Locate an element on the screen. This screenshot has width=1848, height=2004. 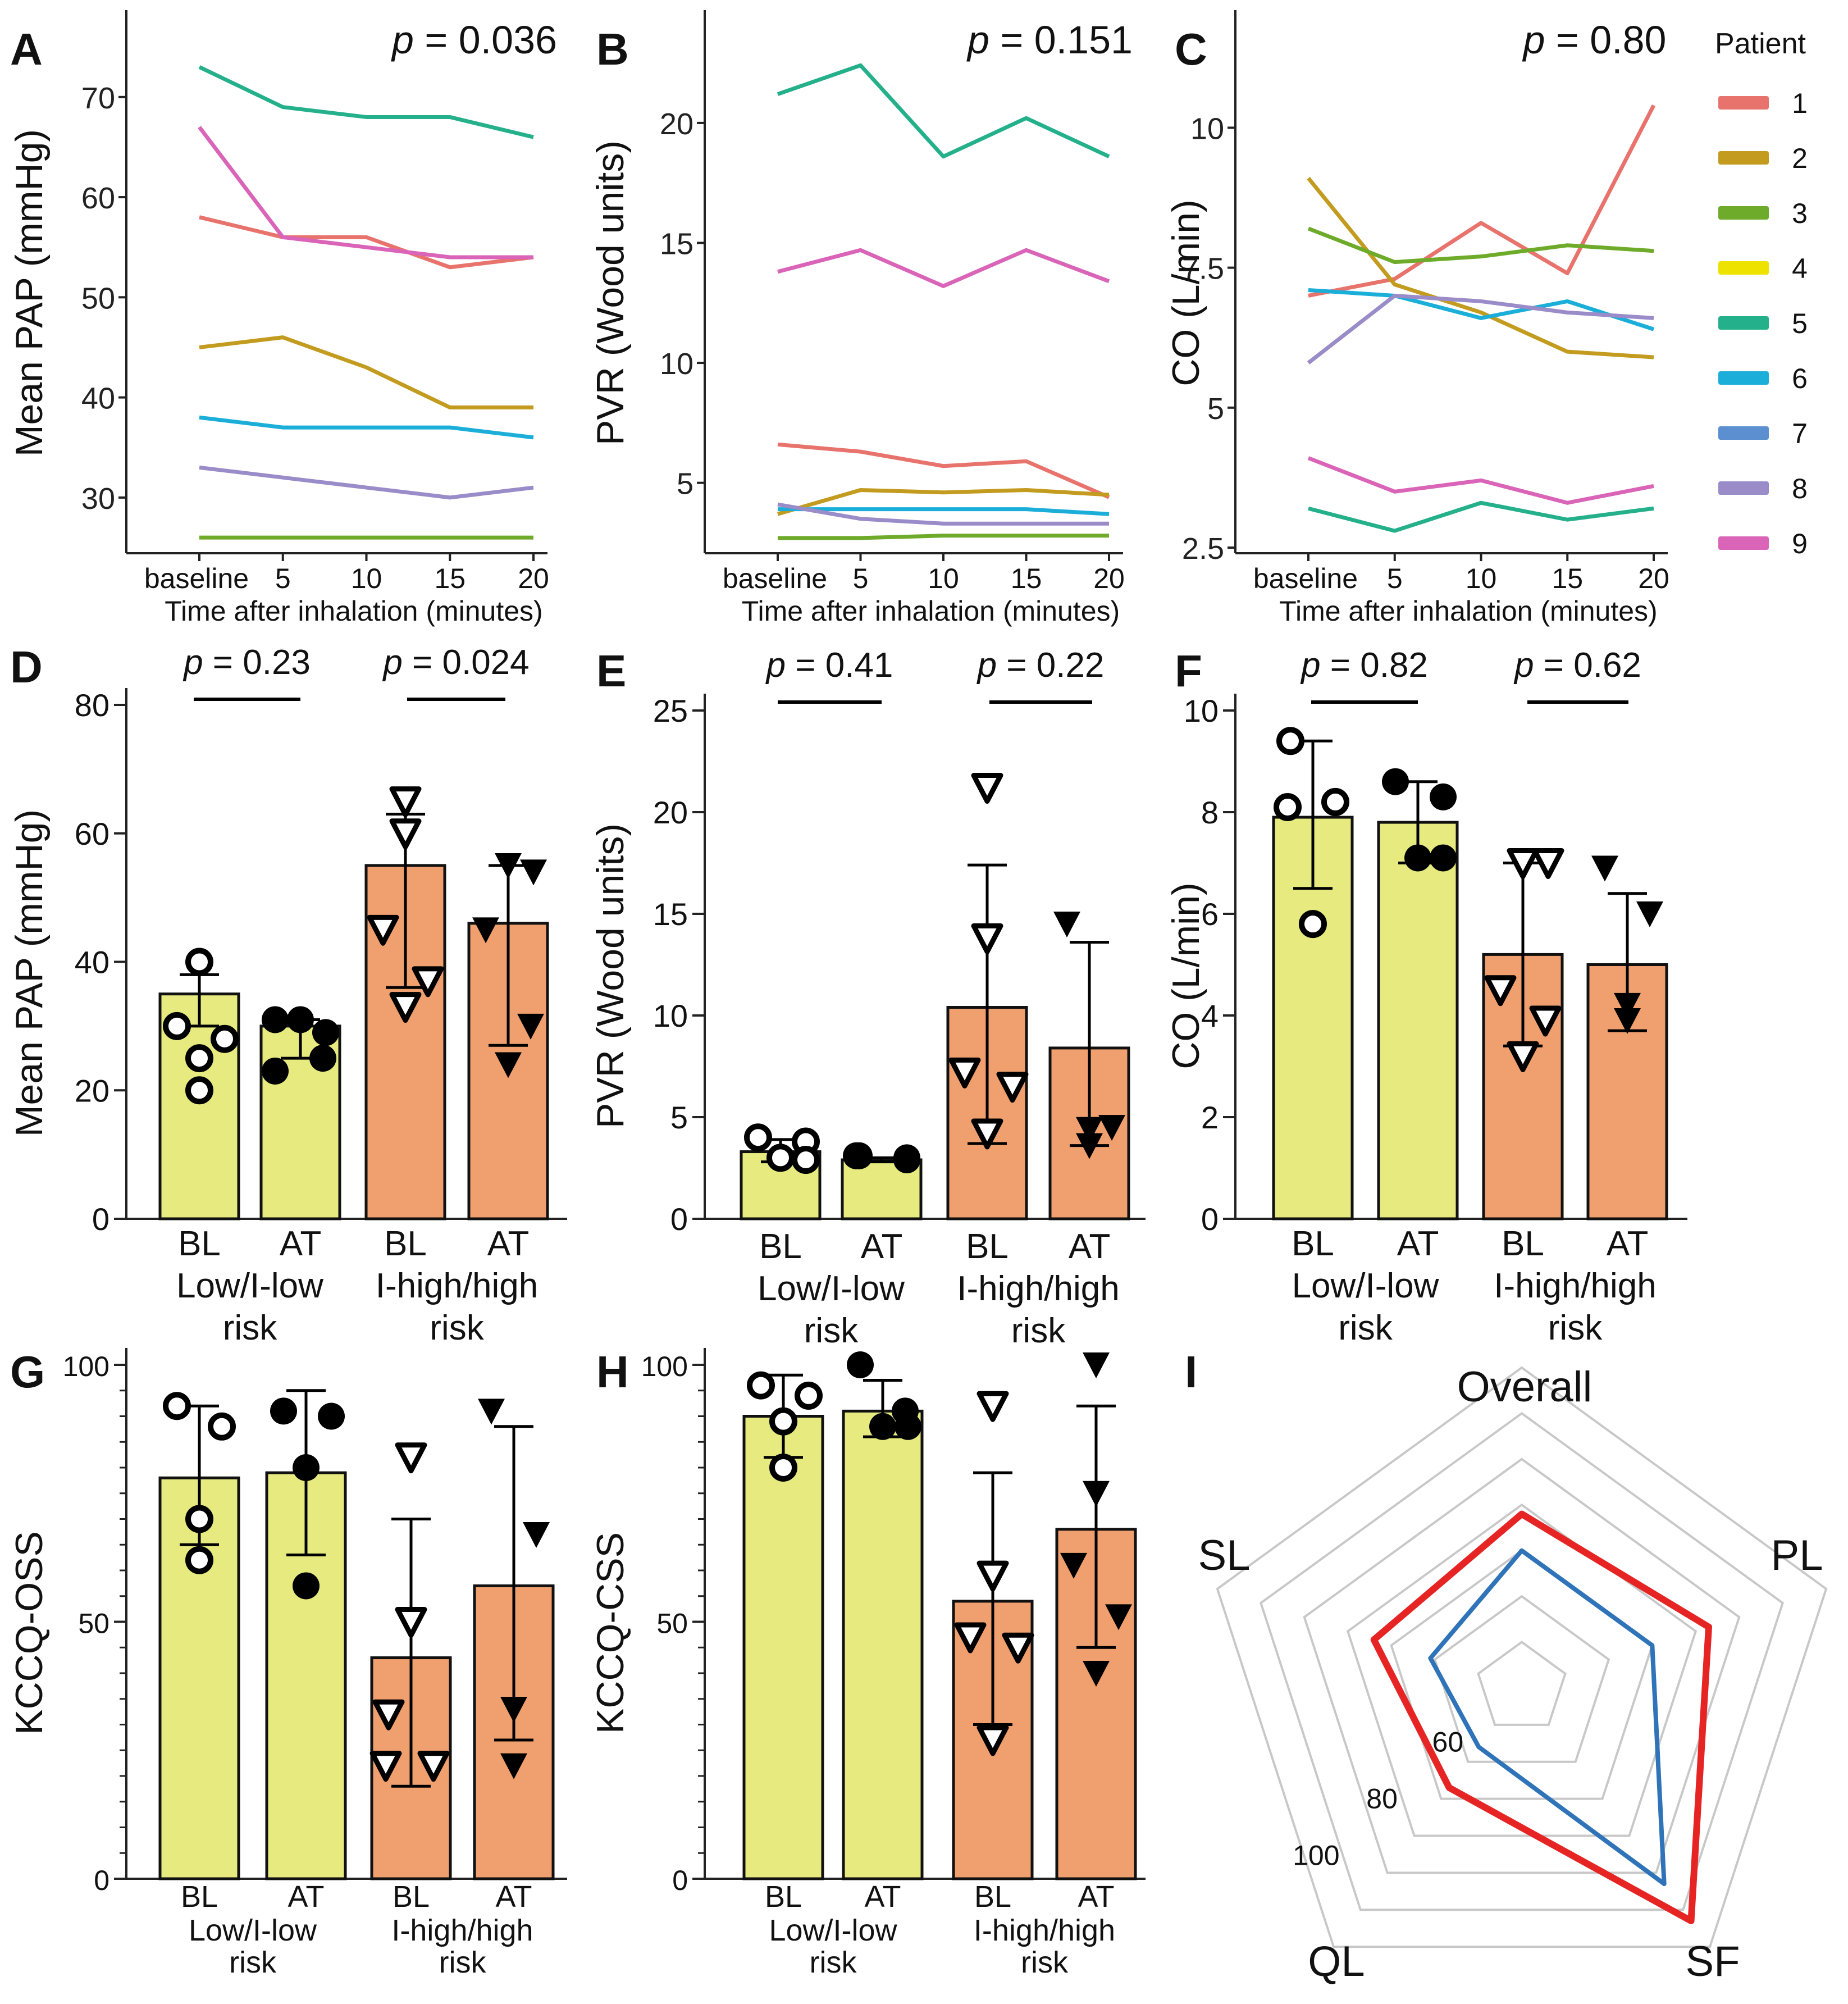
y-tick-label: 15 is located at coordinates (670, 914).